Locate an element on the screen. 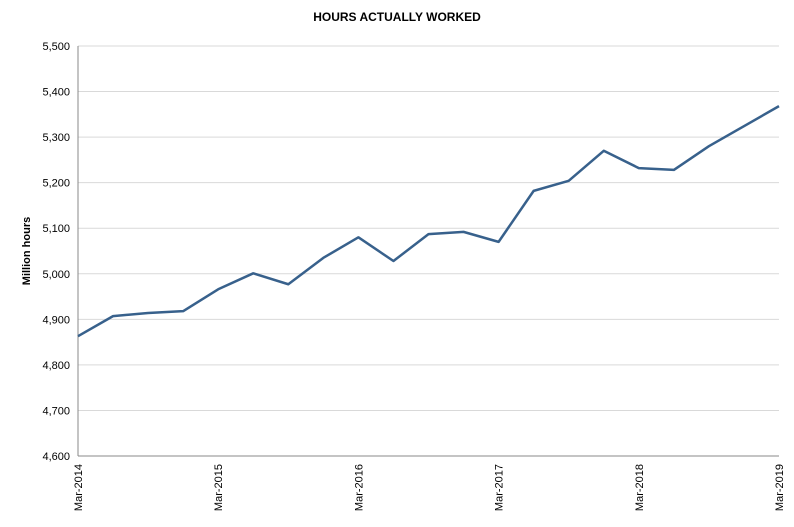  y-tick-label: 4,700 is located at coordinates (56, 411).